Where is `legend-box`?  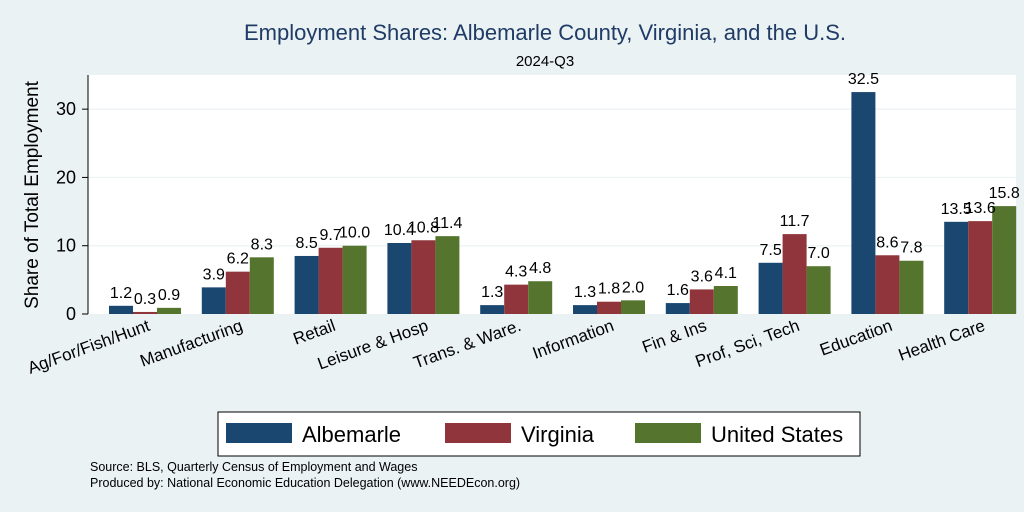
legend-box is located at coordinates (539, 434).